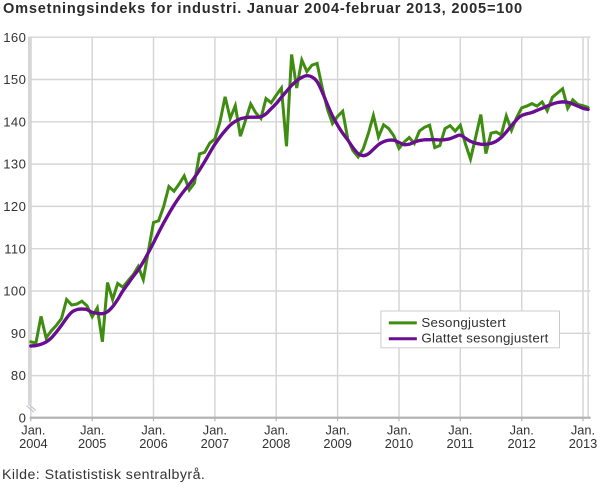 This screenshot has width=610, height=488. I want to click on svg-text: 2013, so click(583, 443).